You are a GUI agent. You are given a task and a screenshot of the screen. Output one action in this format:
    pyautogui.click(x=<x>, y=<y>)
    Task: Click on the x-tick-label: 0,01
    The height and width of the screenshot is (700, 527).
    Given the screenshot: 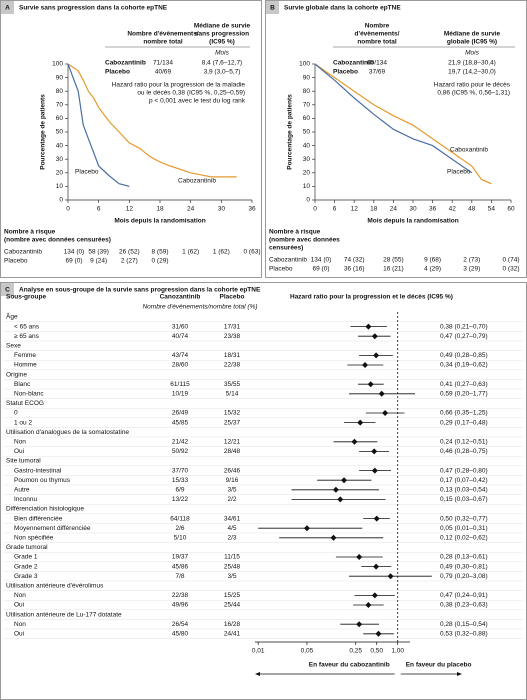 What is the action you would take?
    pyautogui.click(x=258, y=651)
    